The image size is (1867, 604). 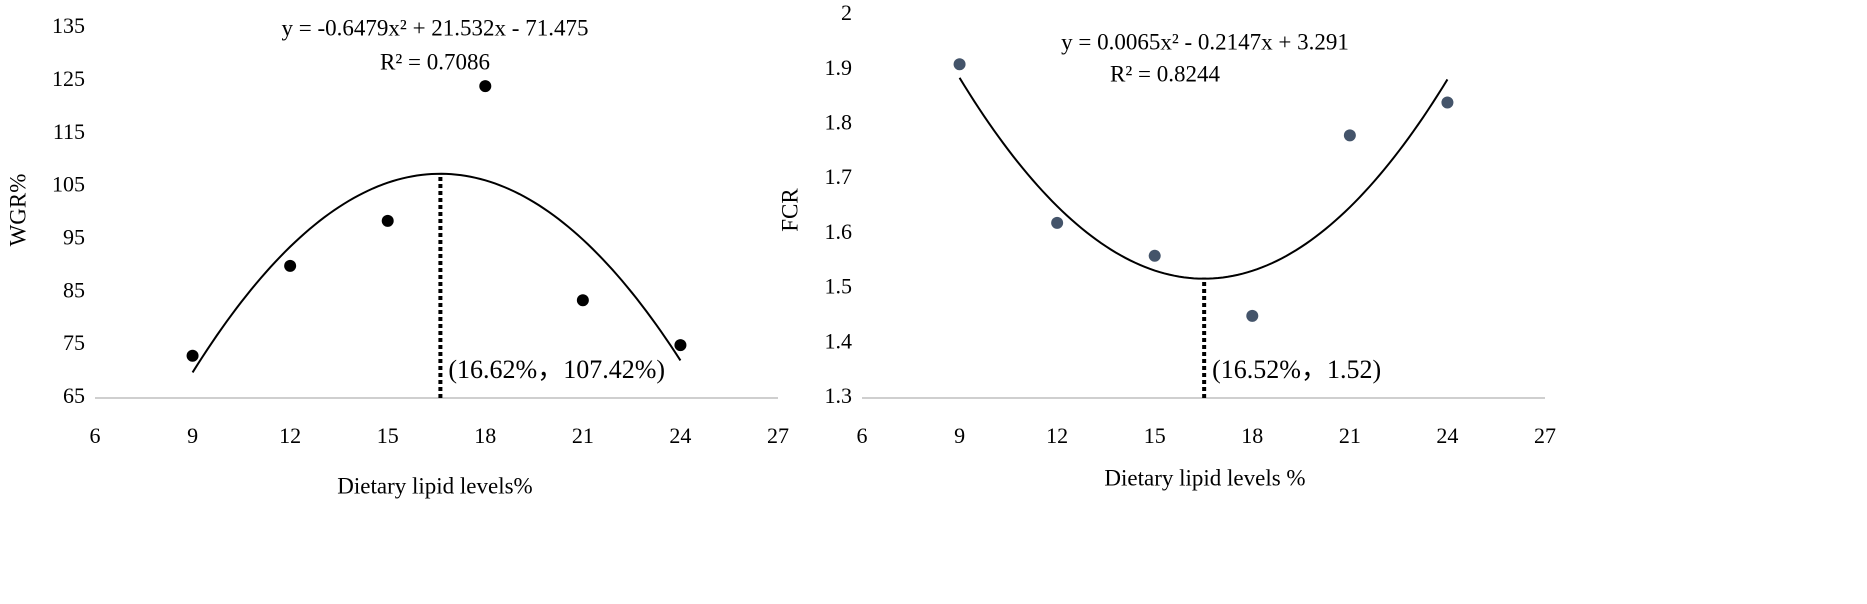 I want to click on trend-equation: y = 0.0065x² - 0.2147x + 3.291, so click(x=1205, y=41).